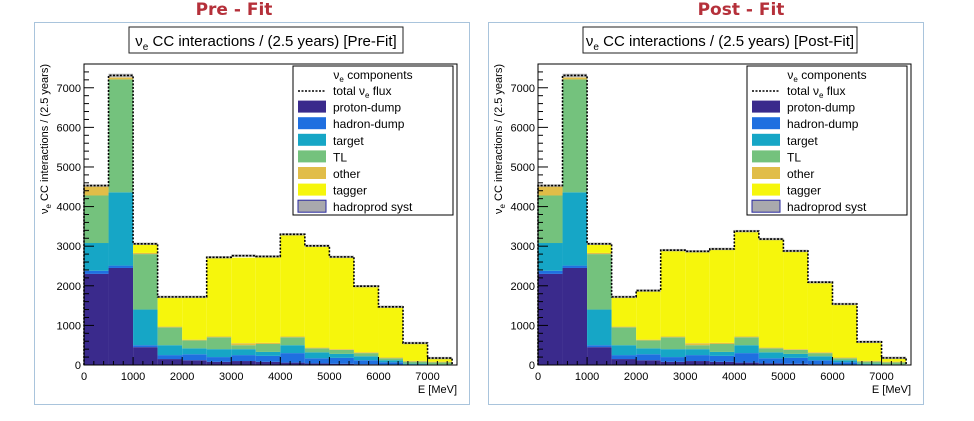 The image size is (974, 421). What do you see at coordinates (78, 366) in the screenshot?
I see `y-tick-label-0: 0` at bounding box center [78, 366].